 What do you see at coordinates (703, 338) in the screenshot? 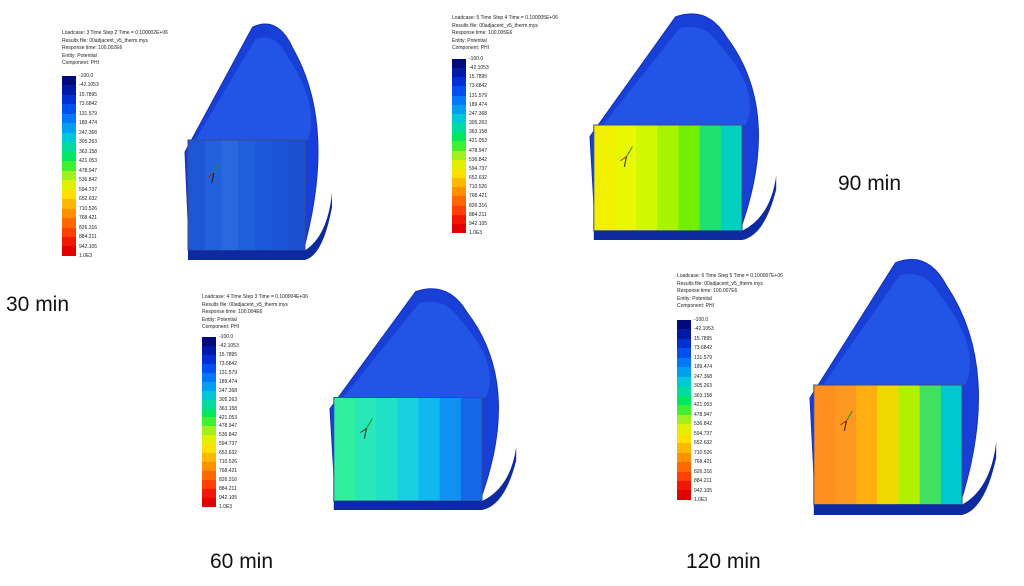
I see `legend-tick-label: 15.7895` at bounding box center [703, 338].